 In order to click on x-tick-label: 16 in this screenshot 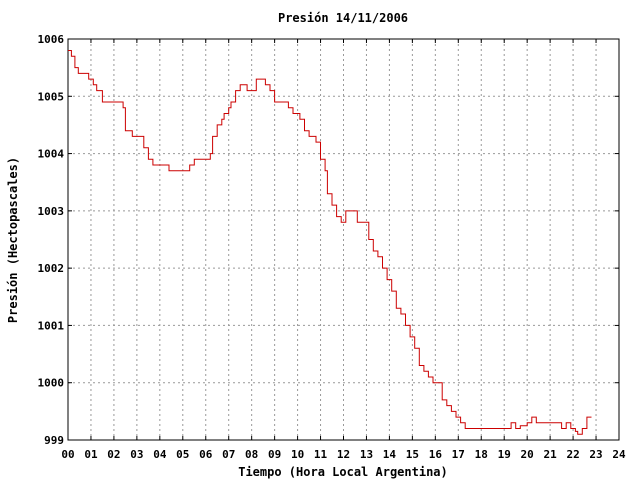, I will do `click(436, 454)`.